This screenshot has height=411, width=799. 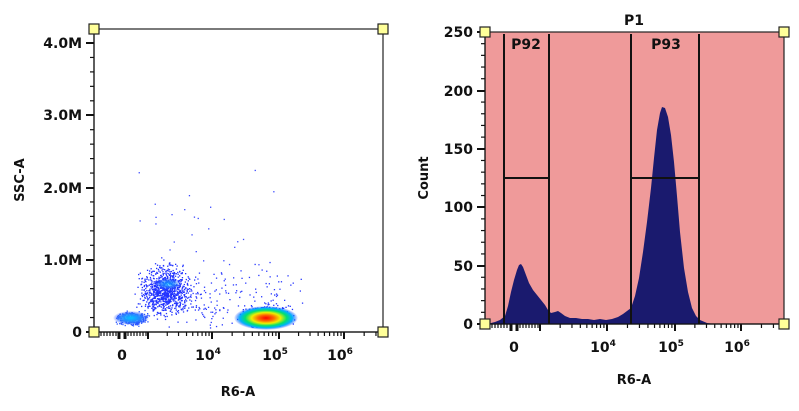 What do you see at coordinates (238, 335) in the screenshot?
I see `scatter-x-axis` at bounding box center [238, 335].